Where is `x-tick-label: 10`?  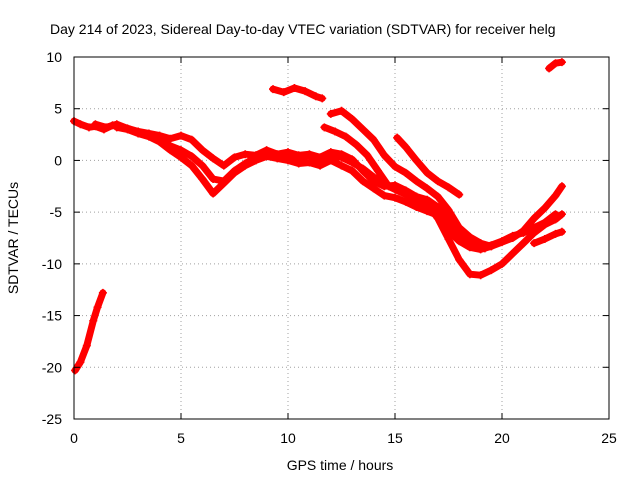
x-tick-label: 10 is located at coordinates (288, 438).